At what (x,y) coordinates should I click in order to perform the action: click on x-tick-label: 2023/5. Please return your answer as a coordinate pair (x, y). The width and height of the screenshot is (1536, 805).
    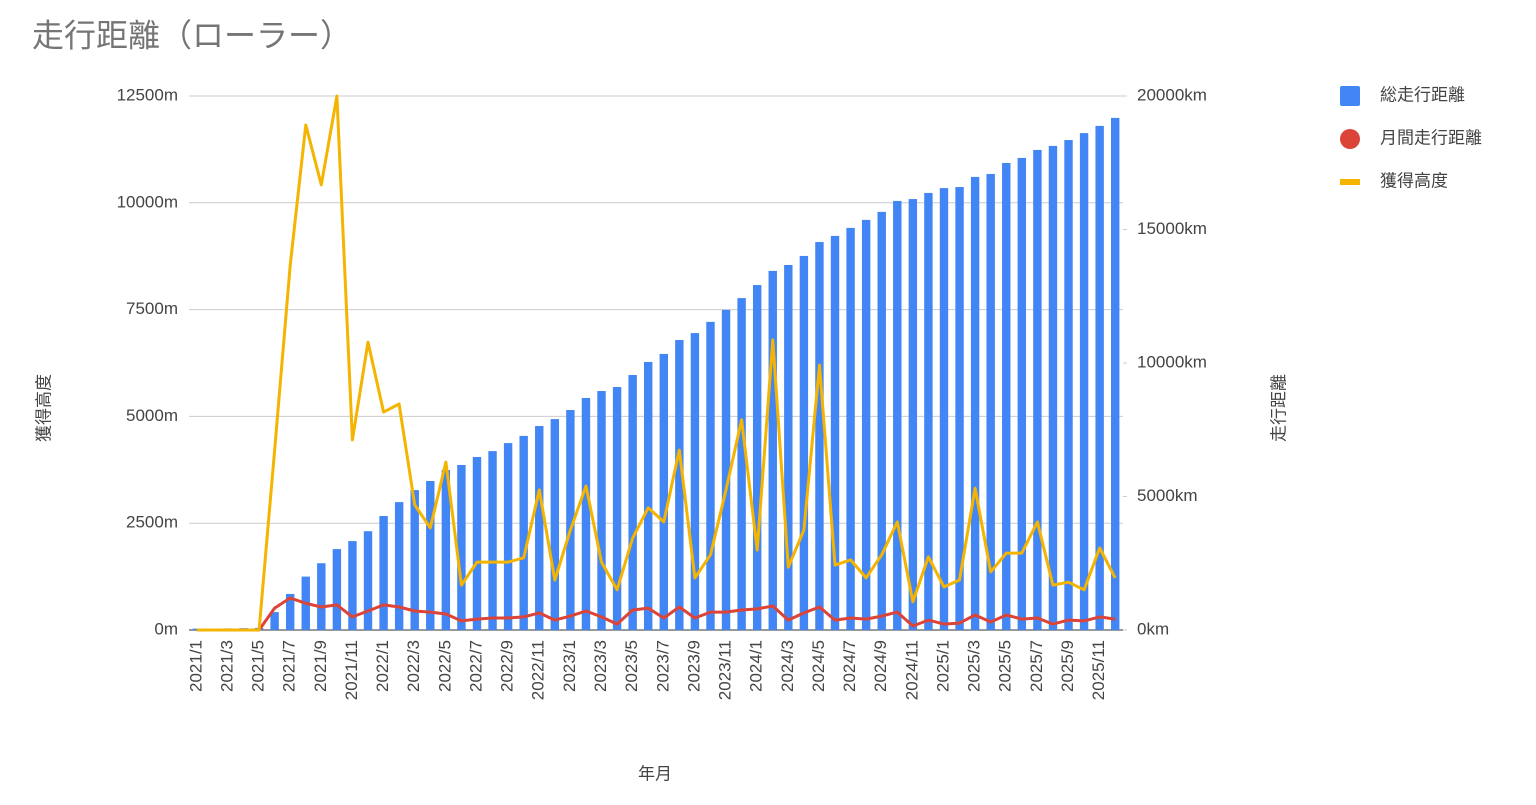
    Looking at the image, I should click on (631, 666).